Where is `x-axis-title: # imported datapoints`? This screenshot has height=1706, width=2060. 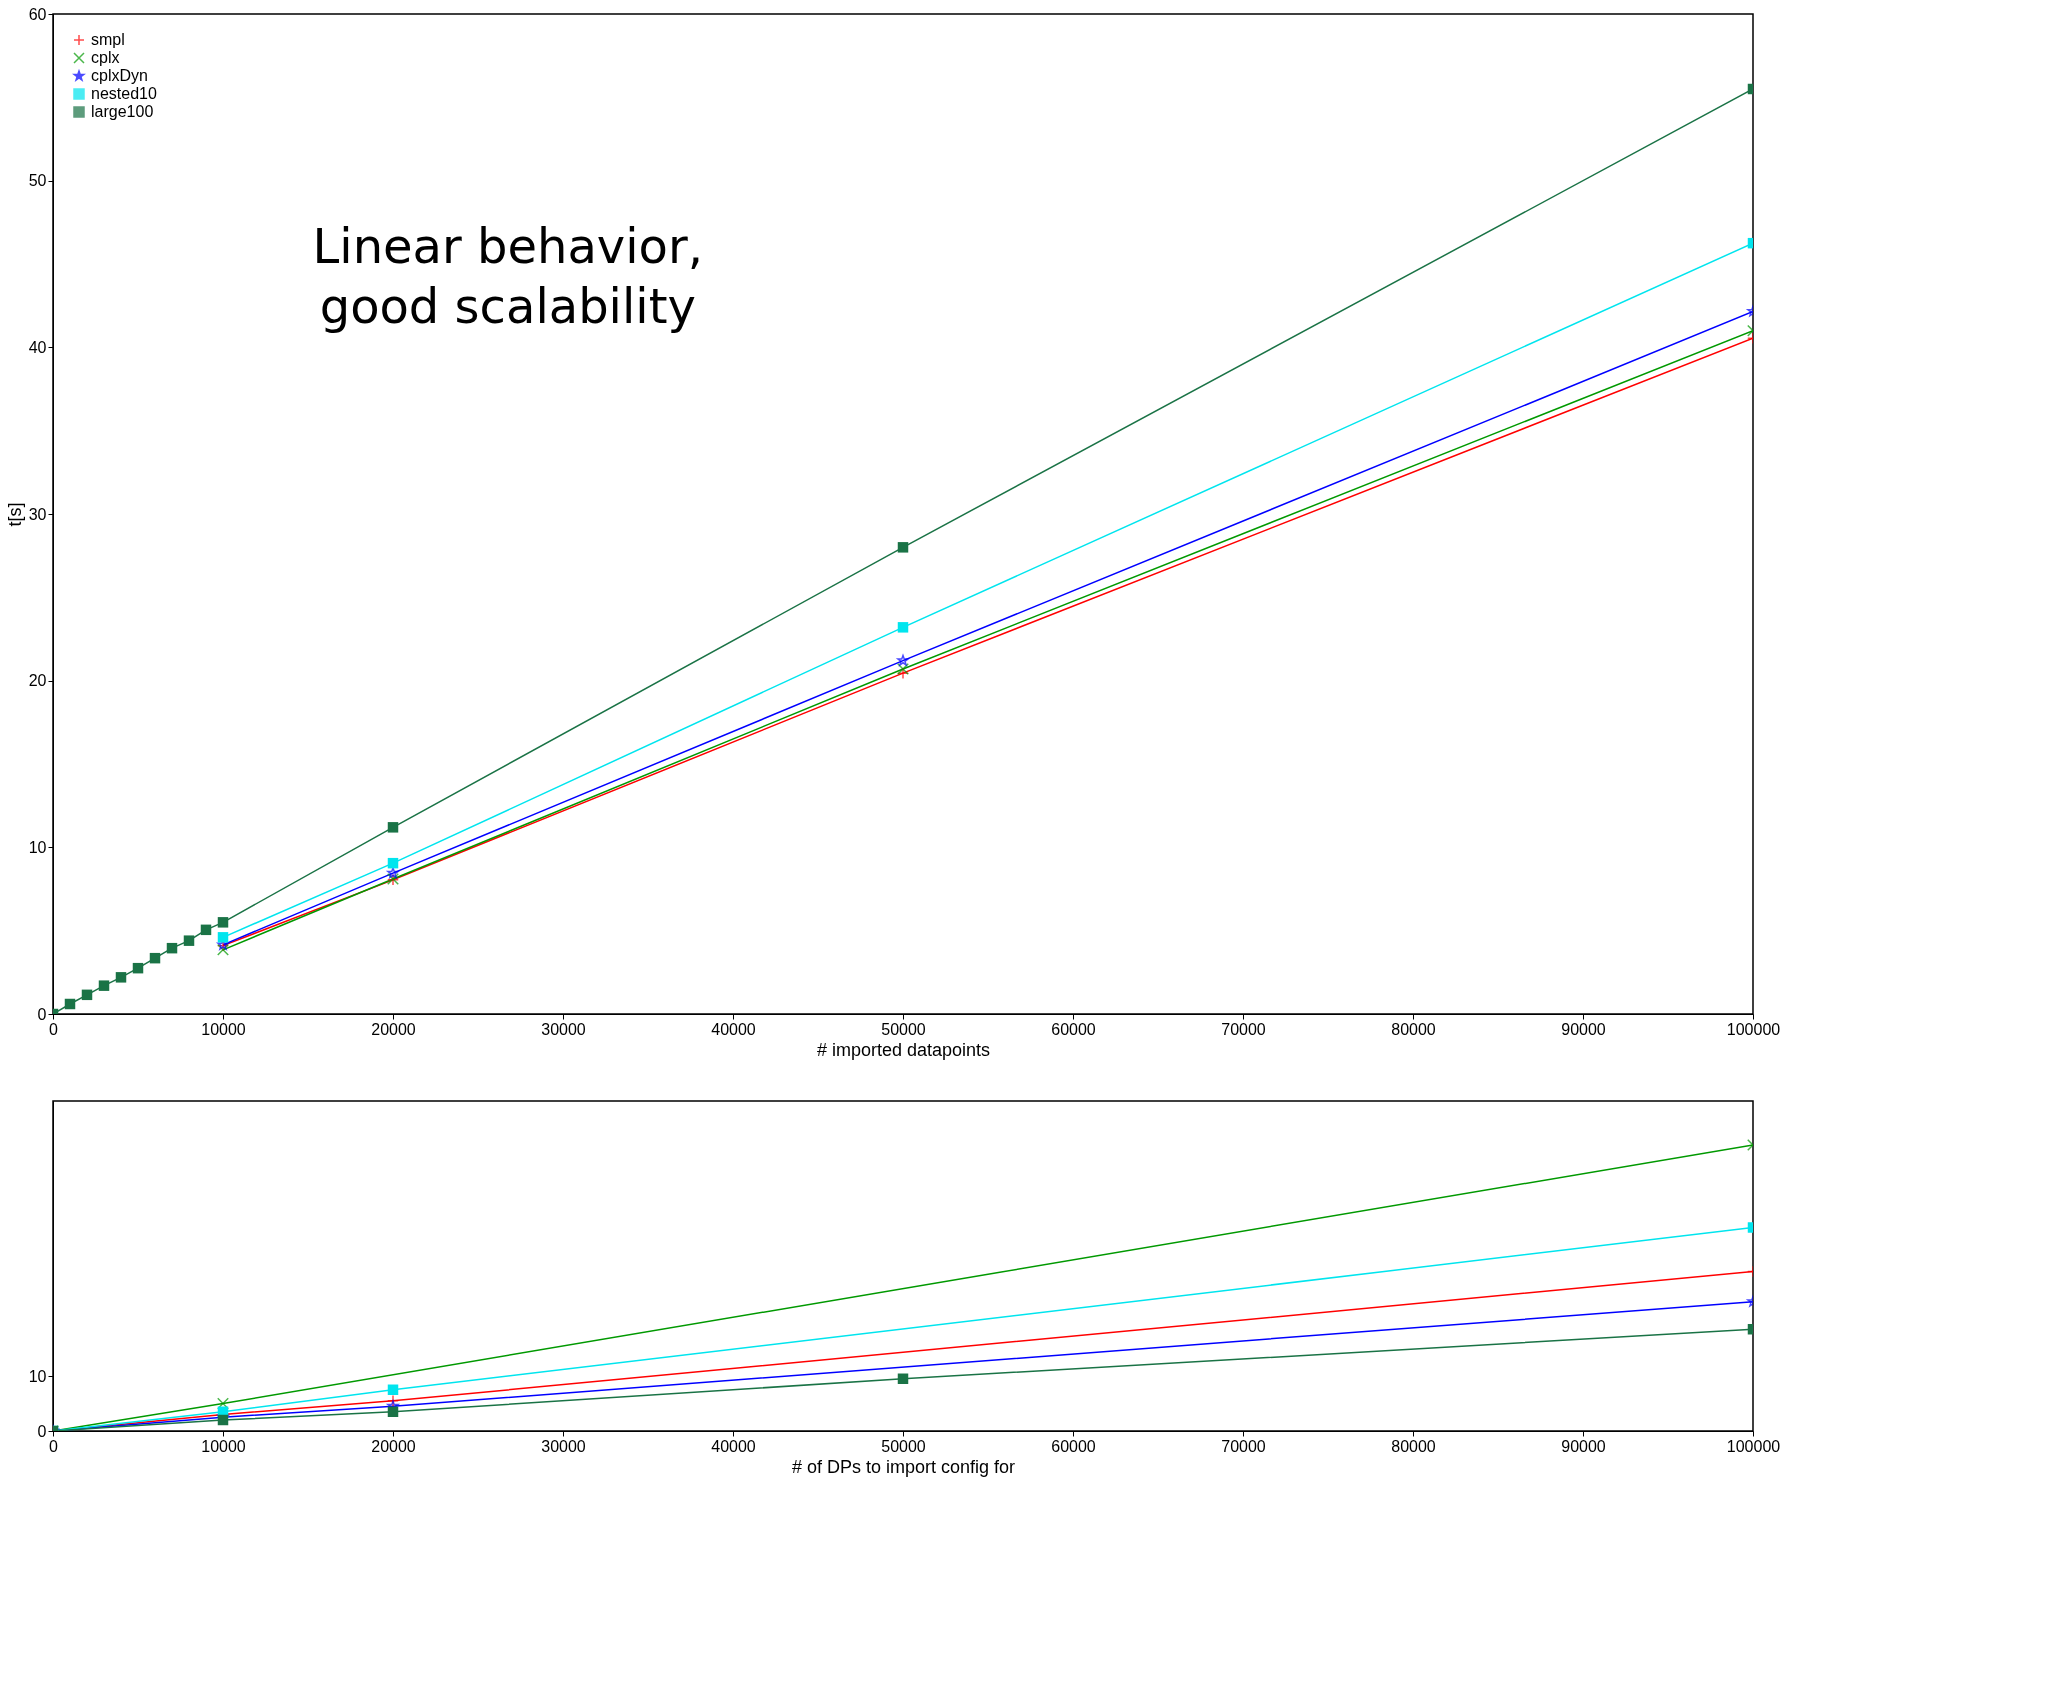
x-axis-title: # imported datapoints is located at coordinates (903, 1049).